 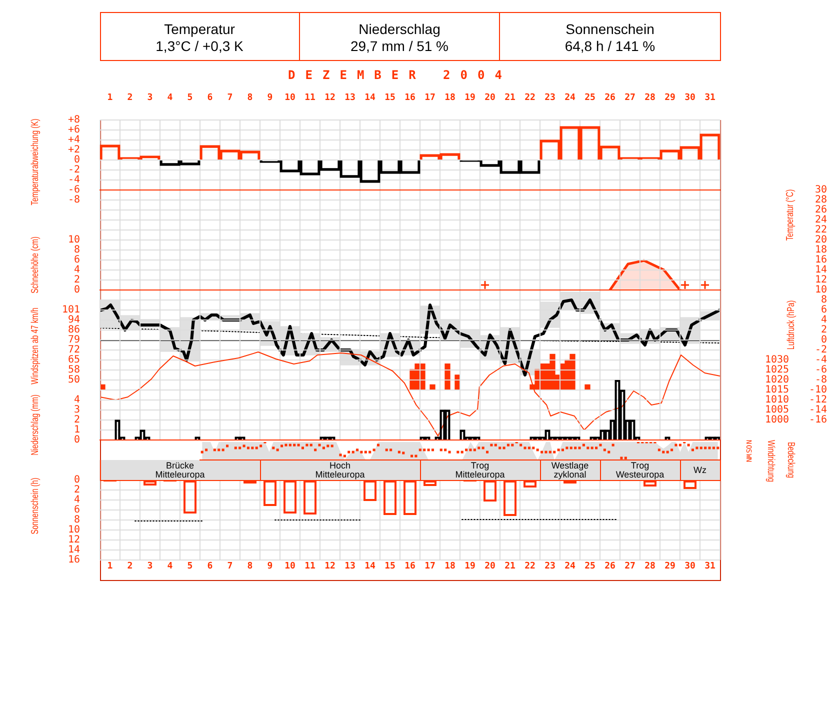 What do you see at coordinates (74, 130) in the screenshot?
I see `y-tick-label: +6` at bounding box center [74, 130].